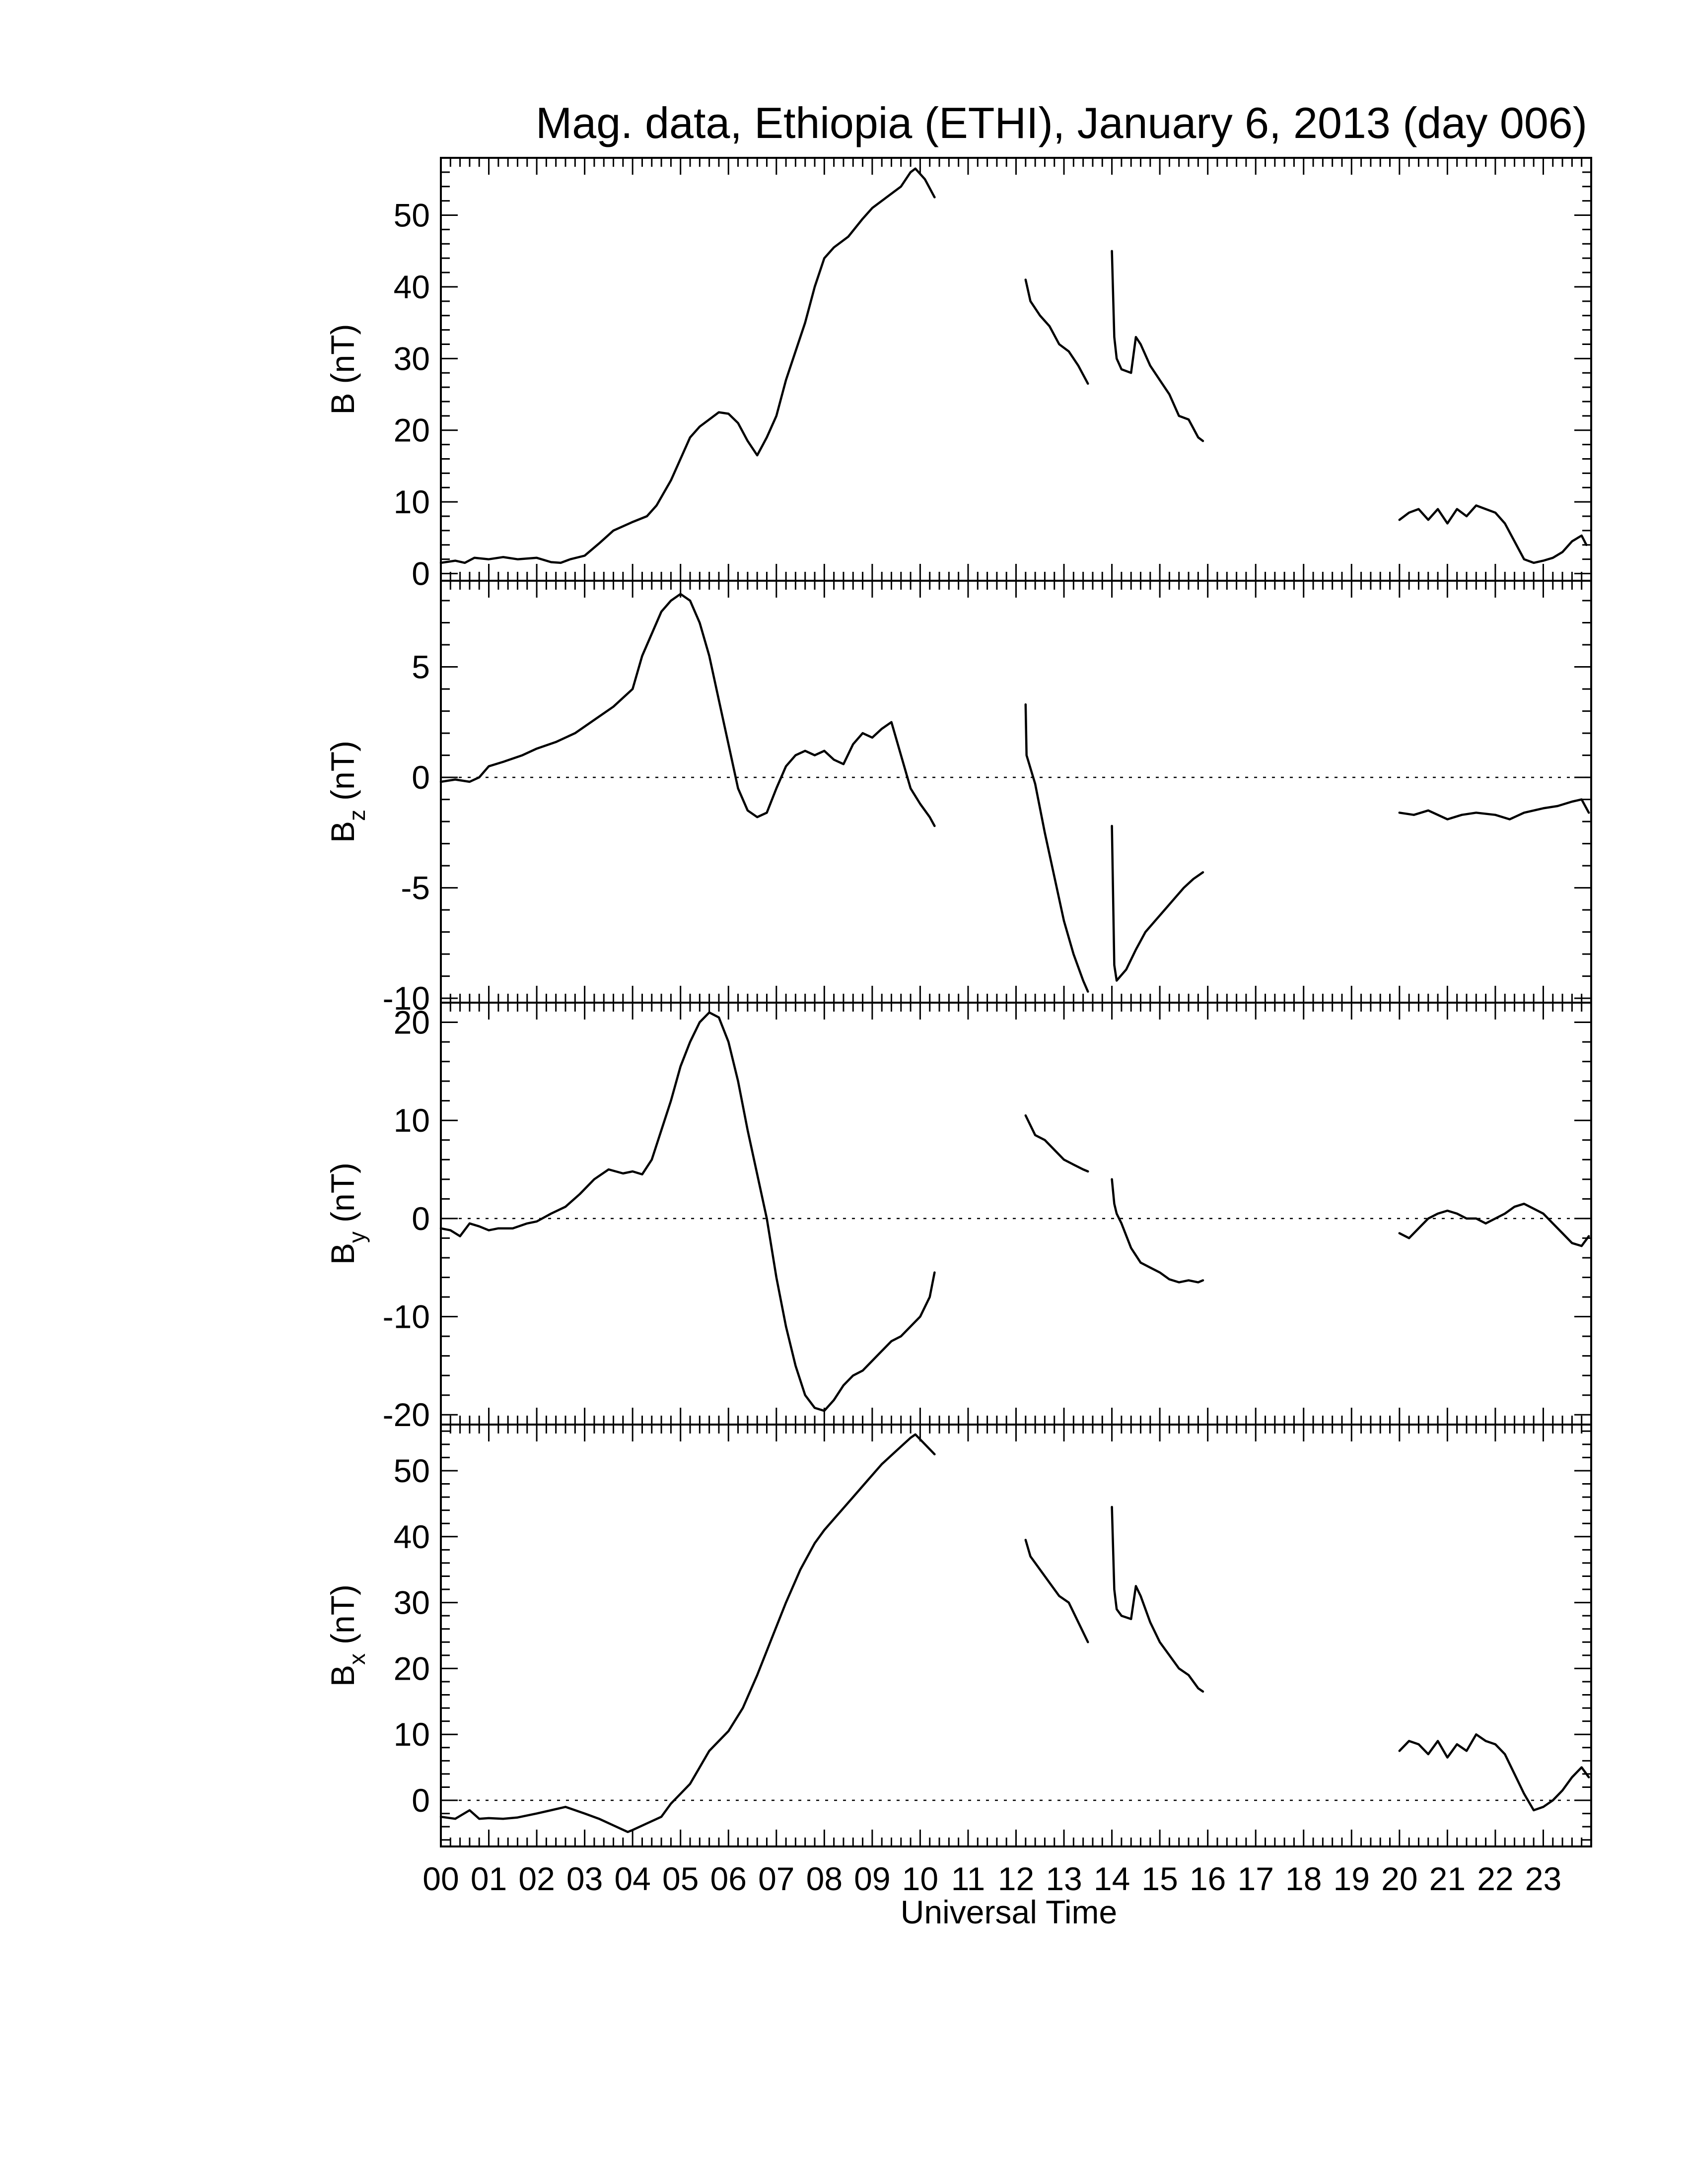 The width and height of the screenshot is (1688, 2184). I want to click on x-tick-label: 16, so click(1208, 1878).